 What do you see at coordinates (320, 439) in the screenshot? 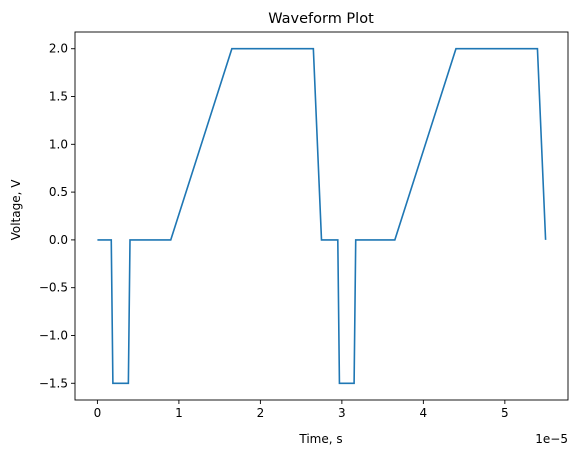
I see `x-axis-label: Time, s` at bounding box center [320, 439].